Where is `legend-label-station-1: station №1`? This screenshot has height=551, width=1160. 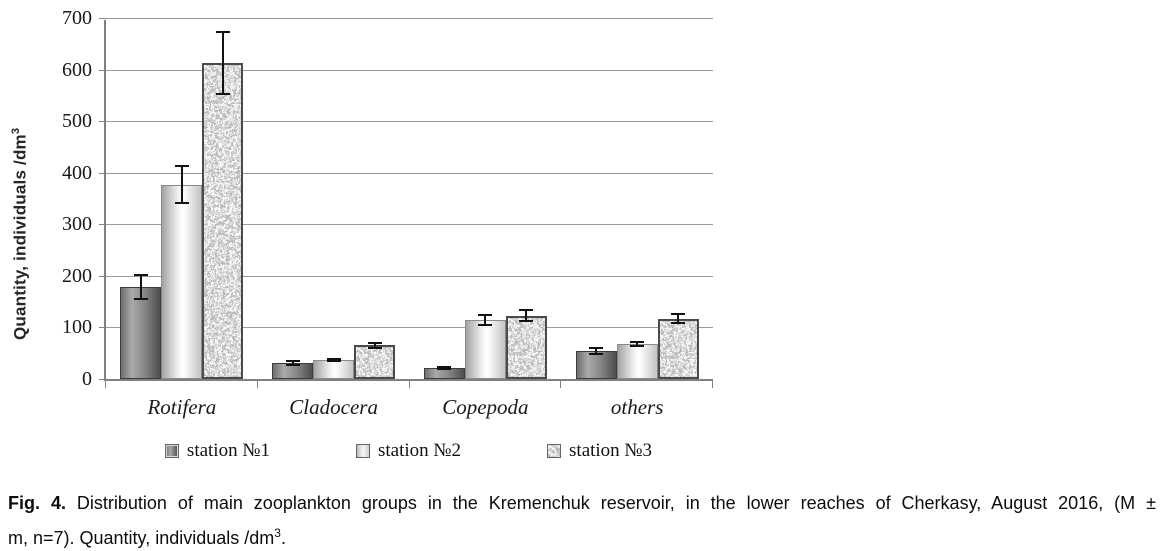
legend-label-station-1: station №1 is located at coordinates (228, 450).